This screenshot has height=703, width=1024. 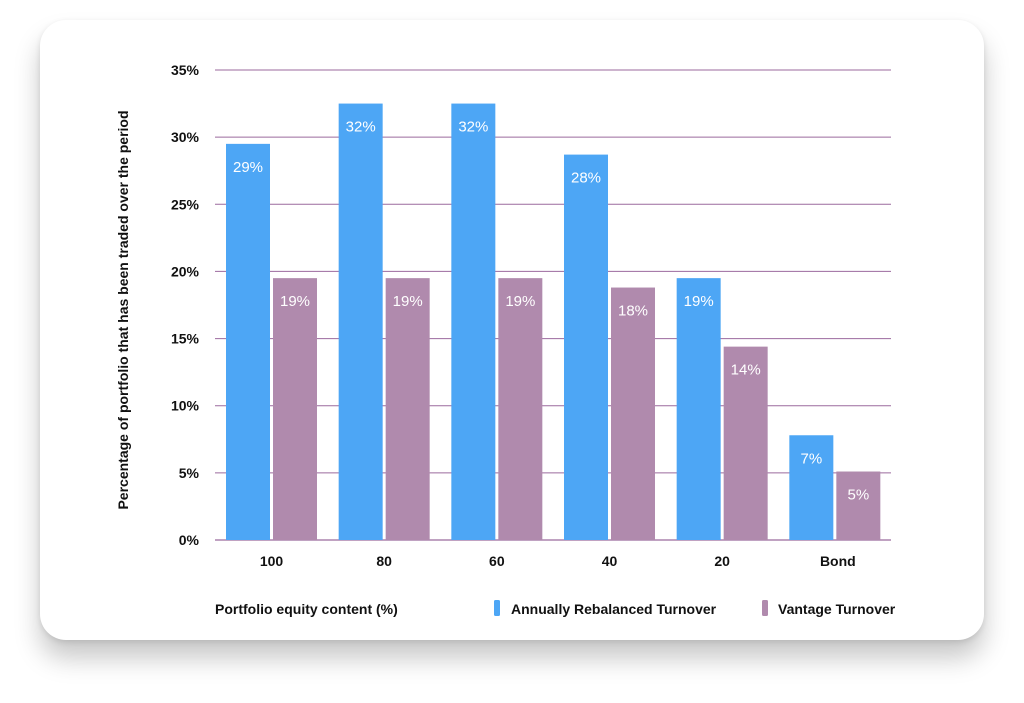 I want to click on x-axis-label: Portfolio equity content (%), so click(x=306, y=609).